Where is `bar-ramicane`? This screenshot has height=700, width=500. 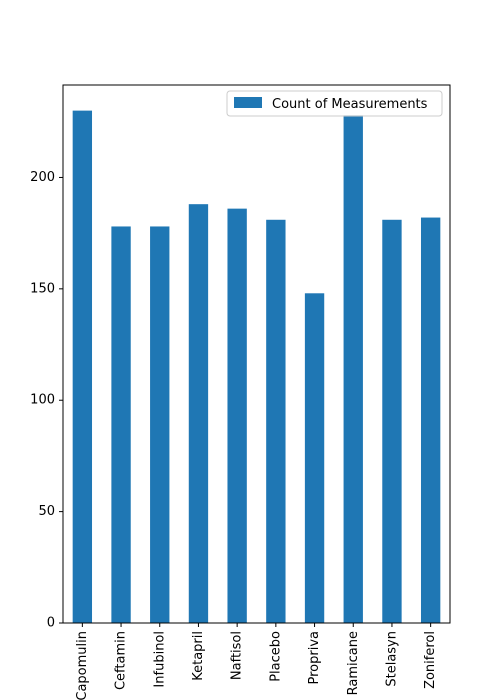 bar-ramicane is located at coordinates (353, 369).